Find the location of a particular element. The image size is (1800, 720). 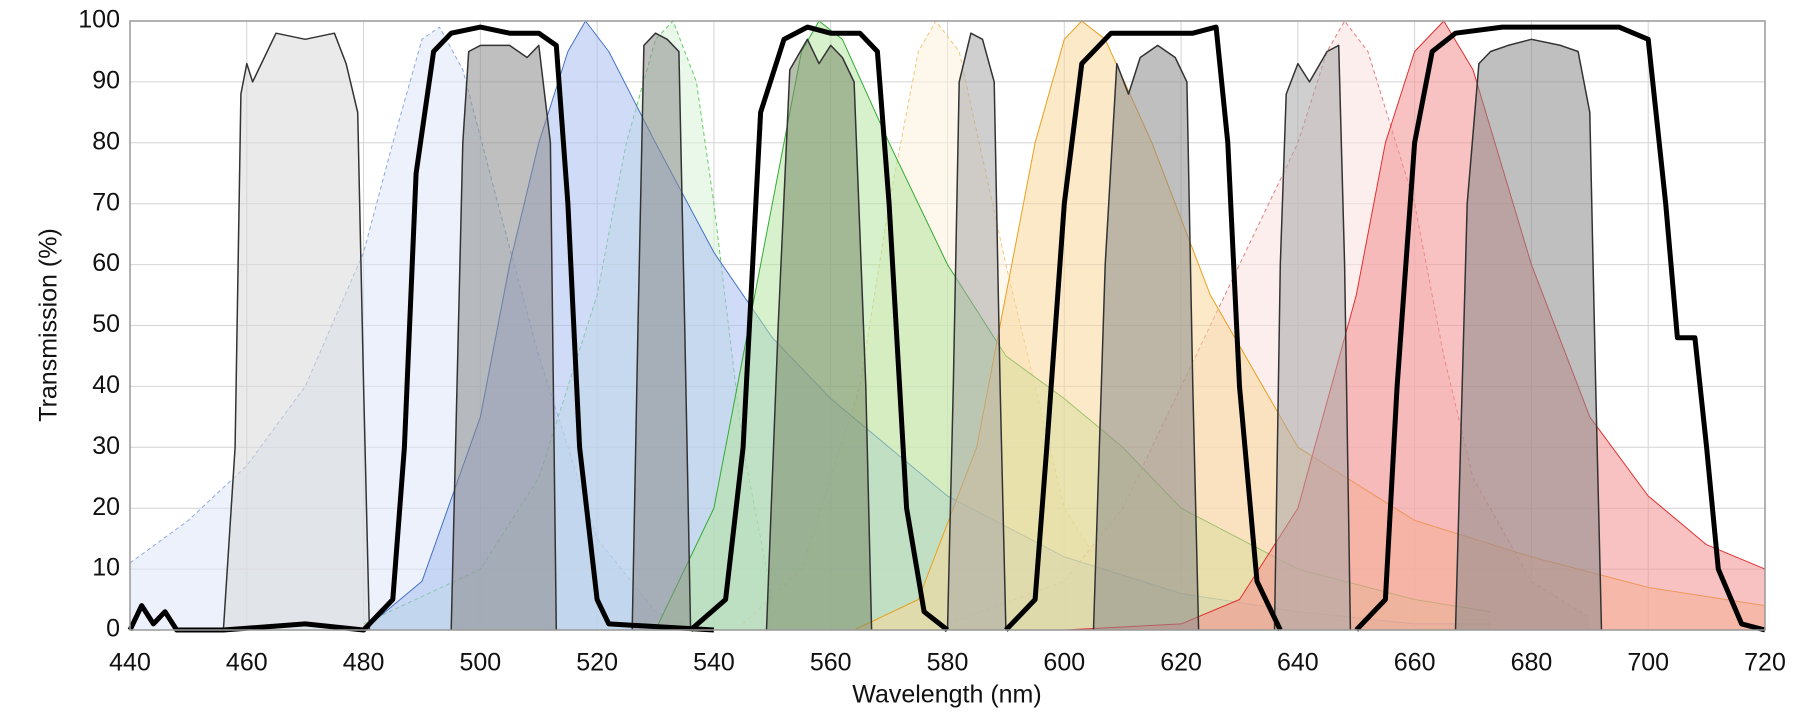

y-tick-label: 50 is located at coordinates (106, 324).